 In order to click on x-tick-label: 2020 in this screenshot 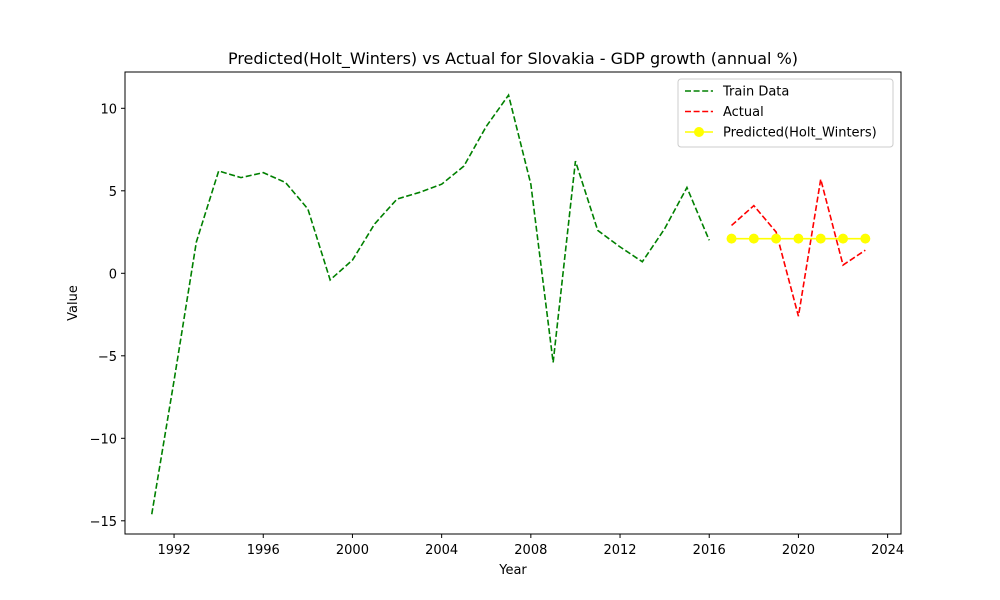, I will do `click(798, 550)`.